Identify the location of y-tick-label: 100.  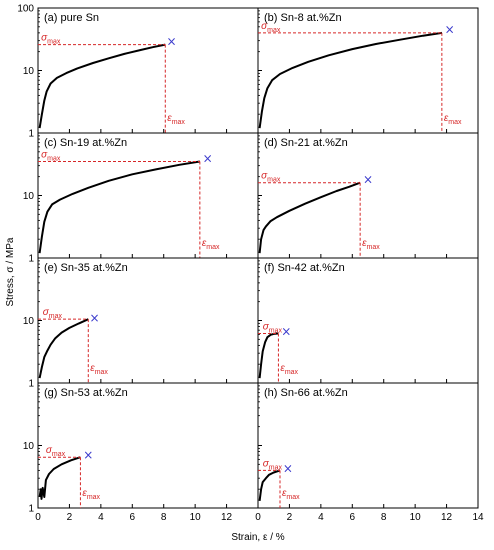
(25, 9).